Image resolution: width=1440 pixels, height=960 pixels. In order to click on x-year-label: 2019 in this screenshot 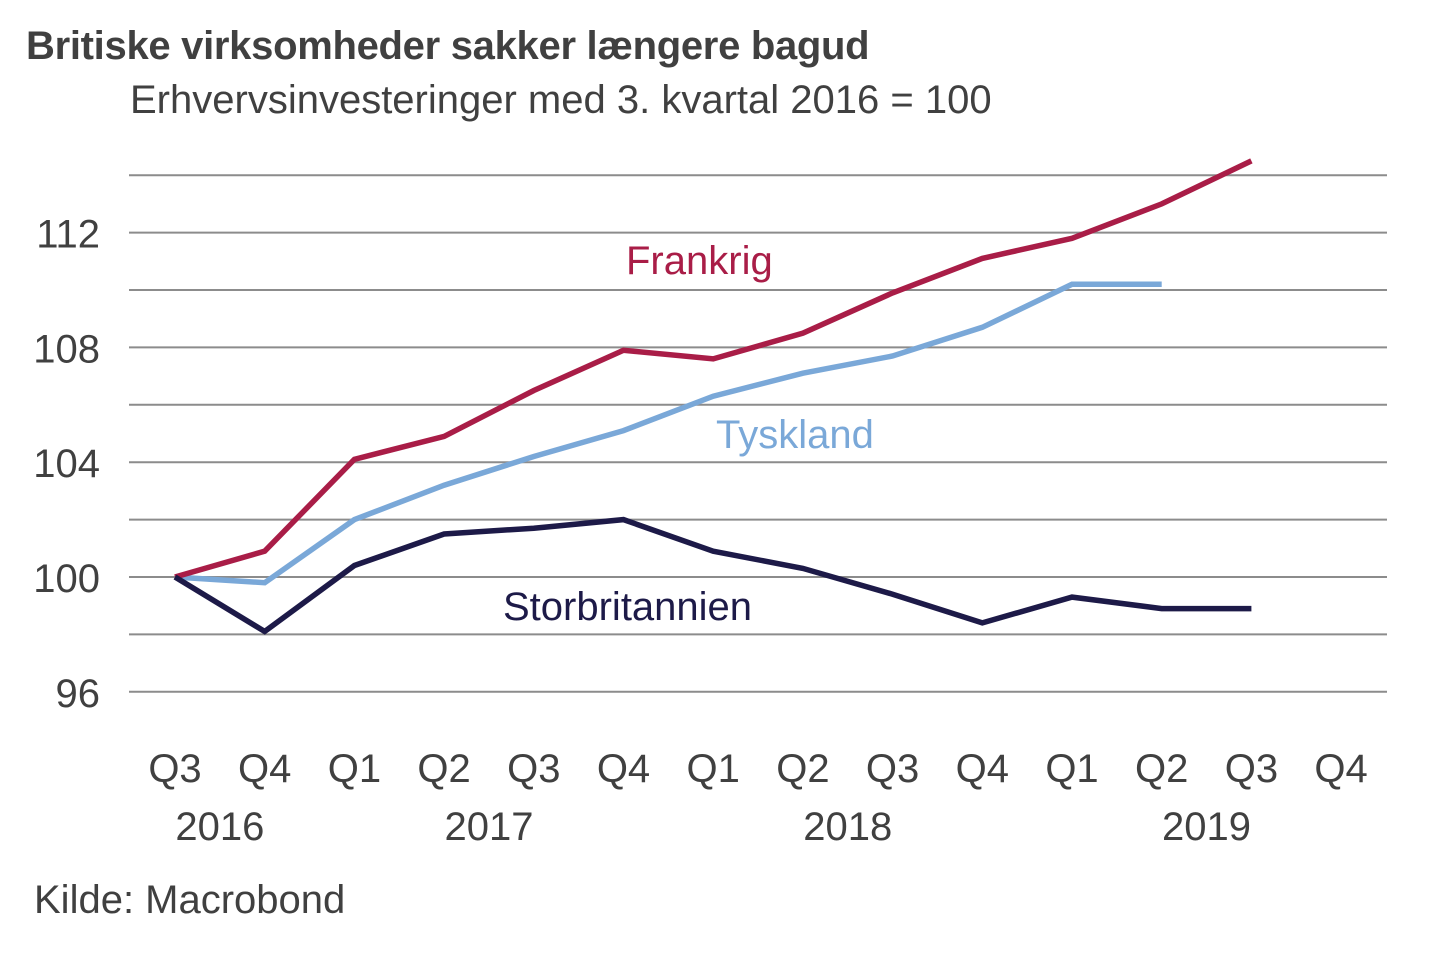, I will do `click(1206, 827)`.